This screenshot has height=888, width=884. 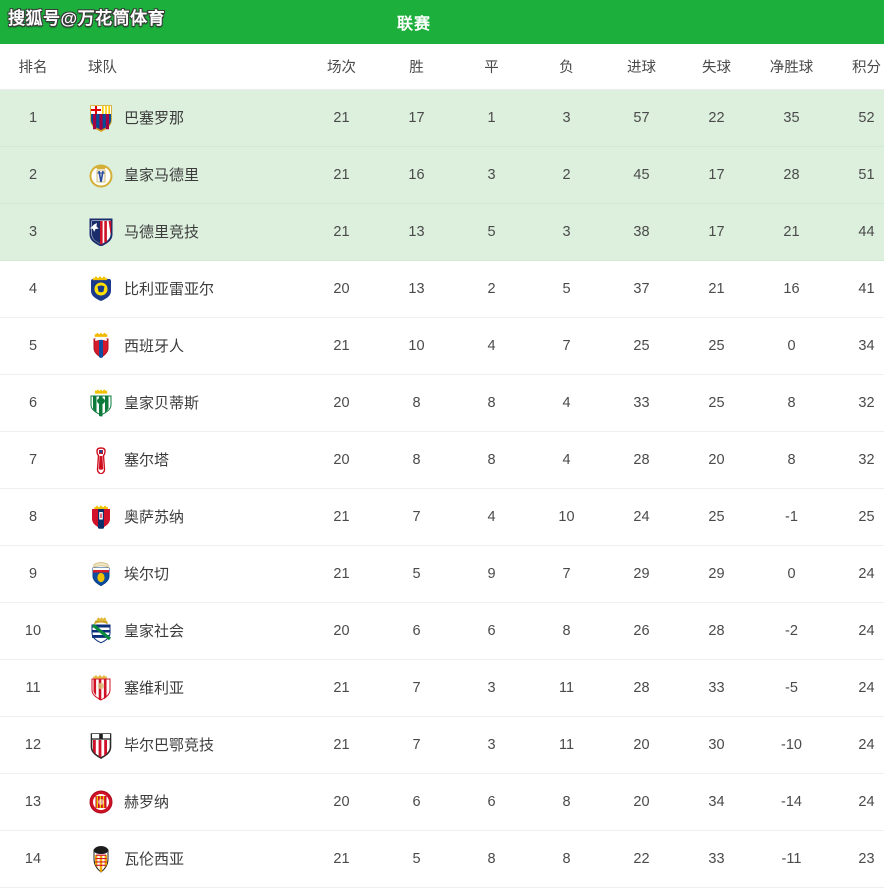 I want to click on column-header-win: 胜, so click(x=416, y=67).